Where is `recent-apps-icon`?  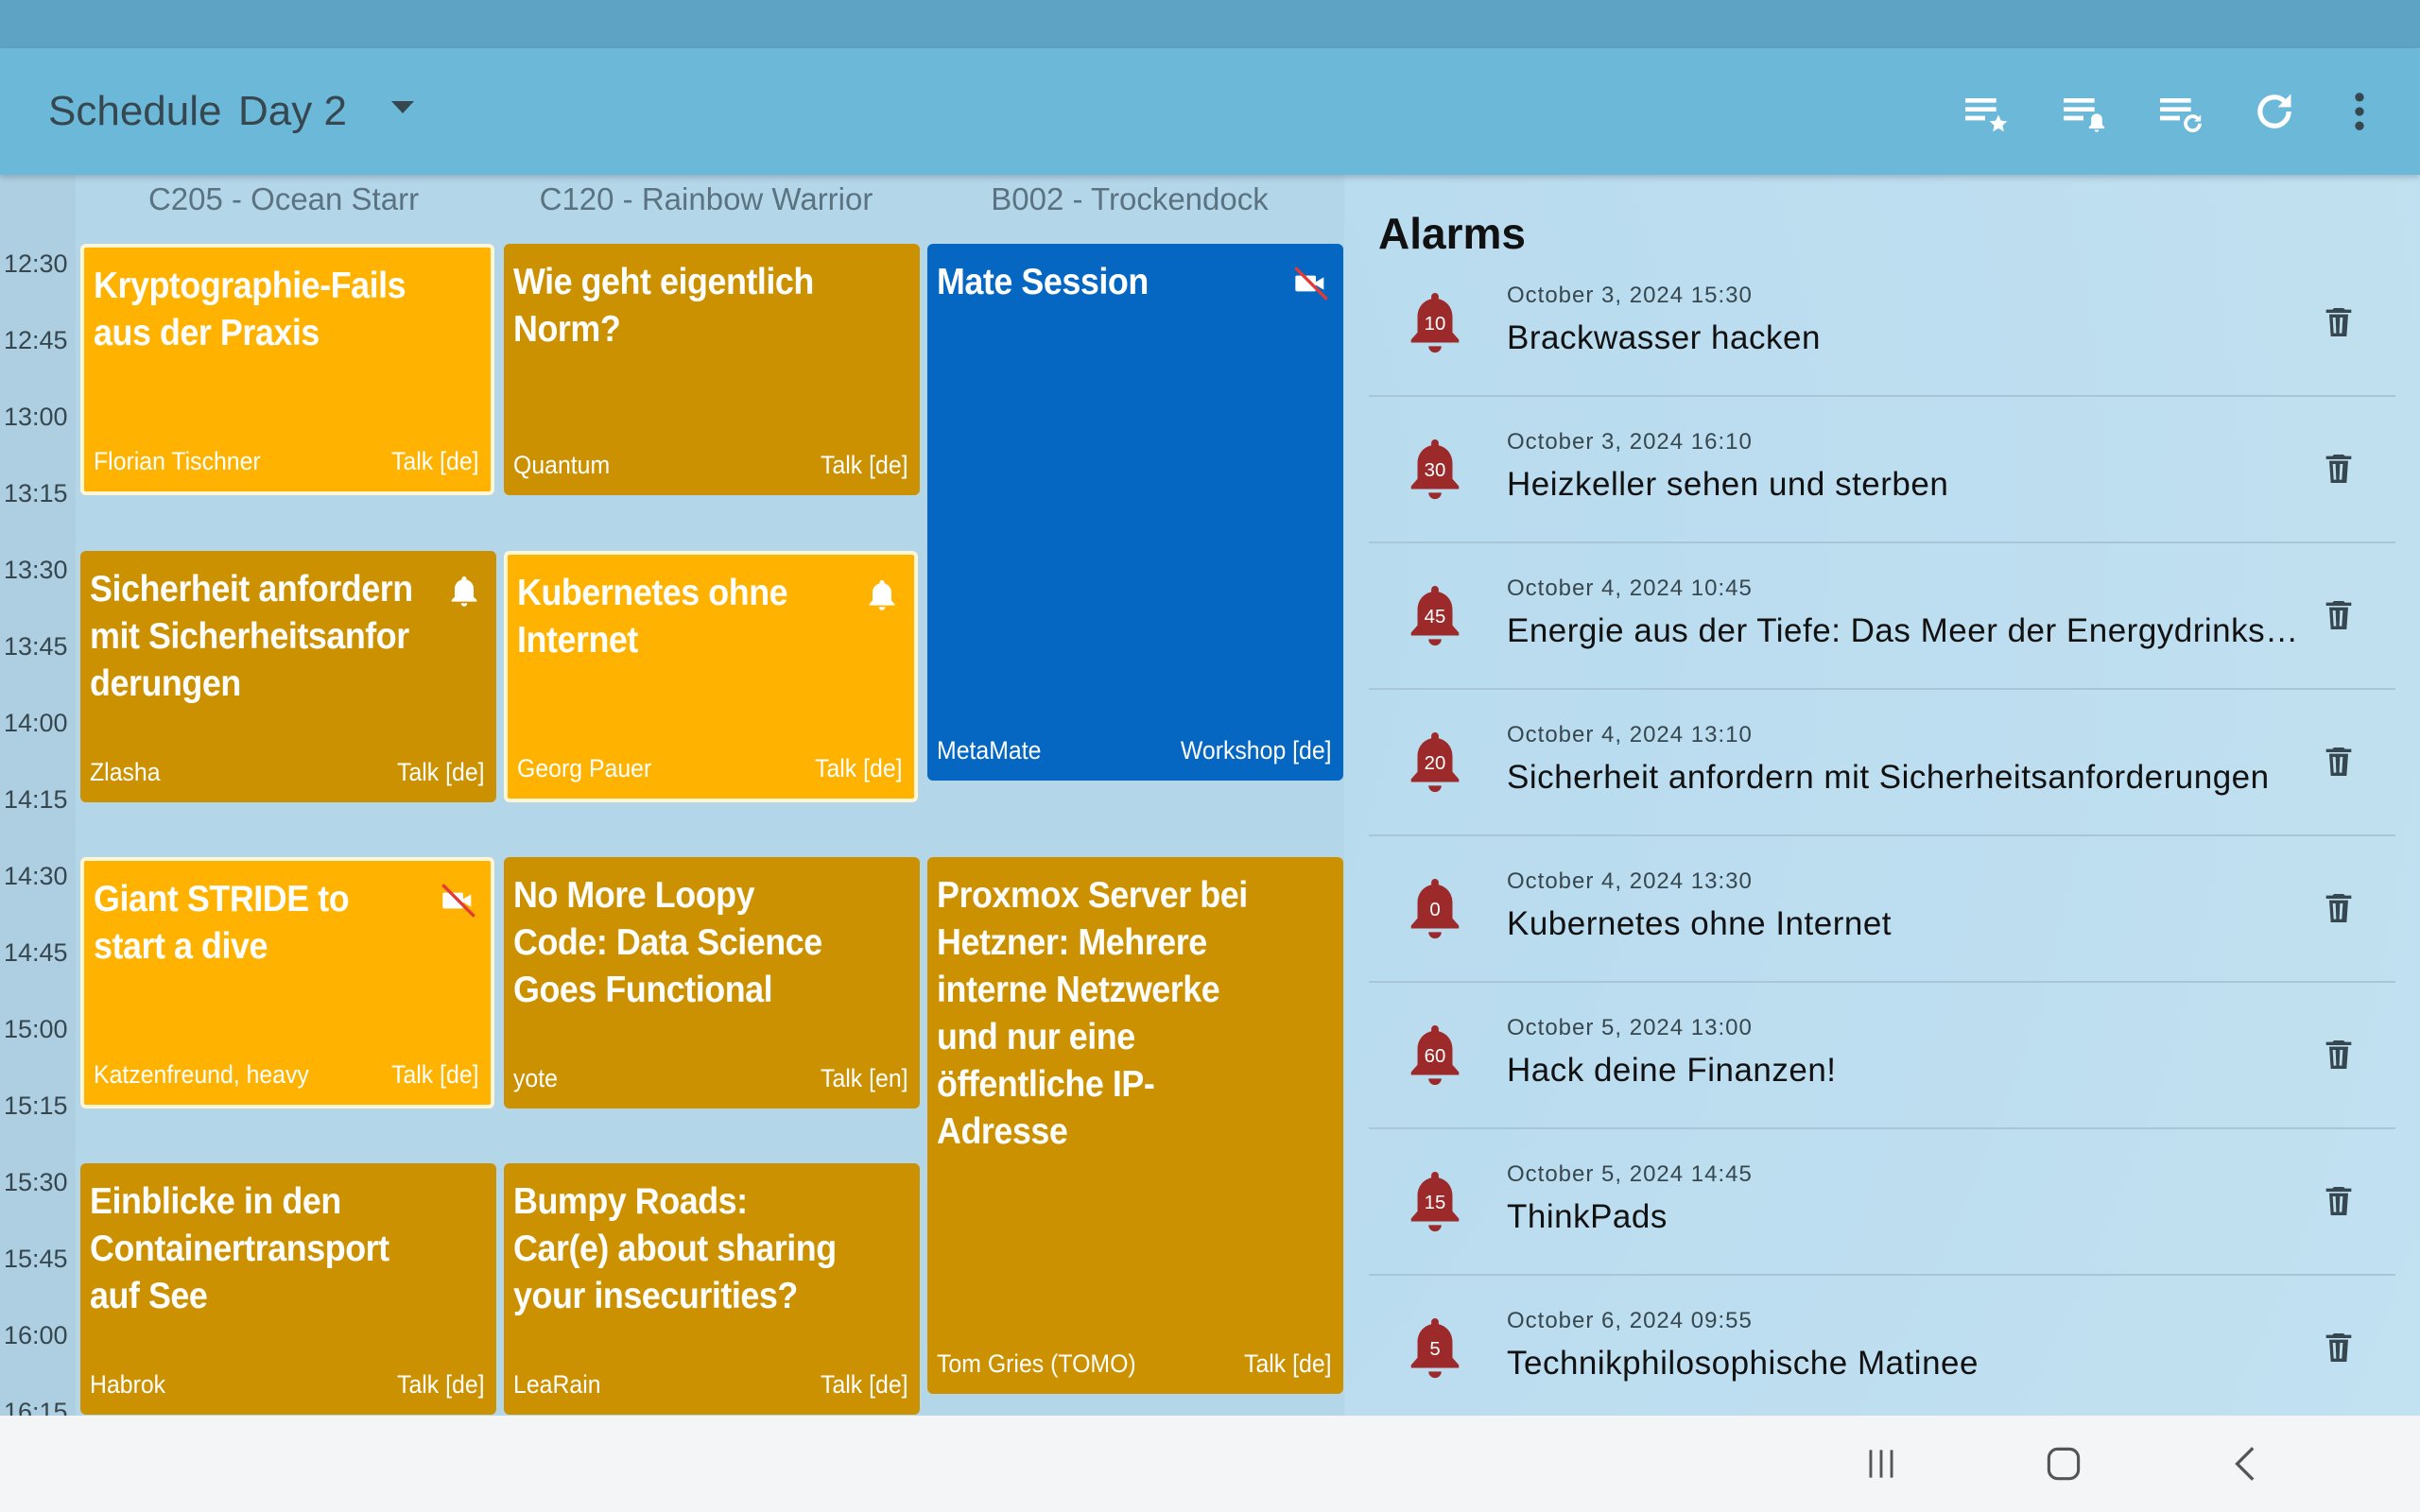
recent-apps-icon is located at coordinates (1881, 1463).